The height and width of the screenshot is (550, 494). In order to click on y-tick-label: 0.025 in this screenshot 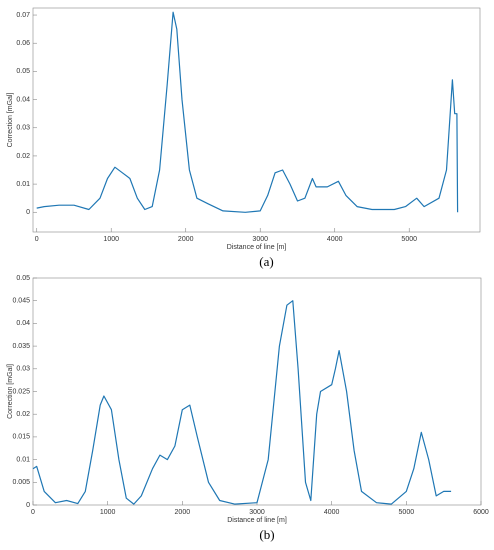, I will do `click(21, 391)`.